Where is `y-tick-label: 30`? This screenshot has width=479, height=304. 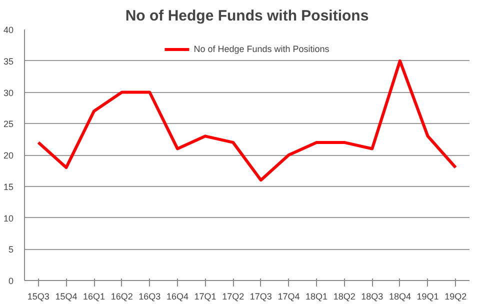 y-tick-label: 30 is located at coordinates (8, 93).